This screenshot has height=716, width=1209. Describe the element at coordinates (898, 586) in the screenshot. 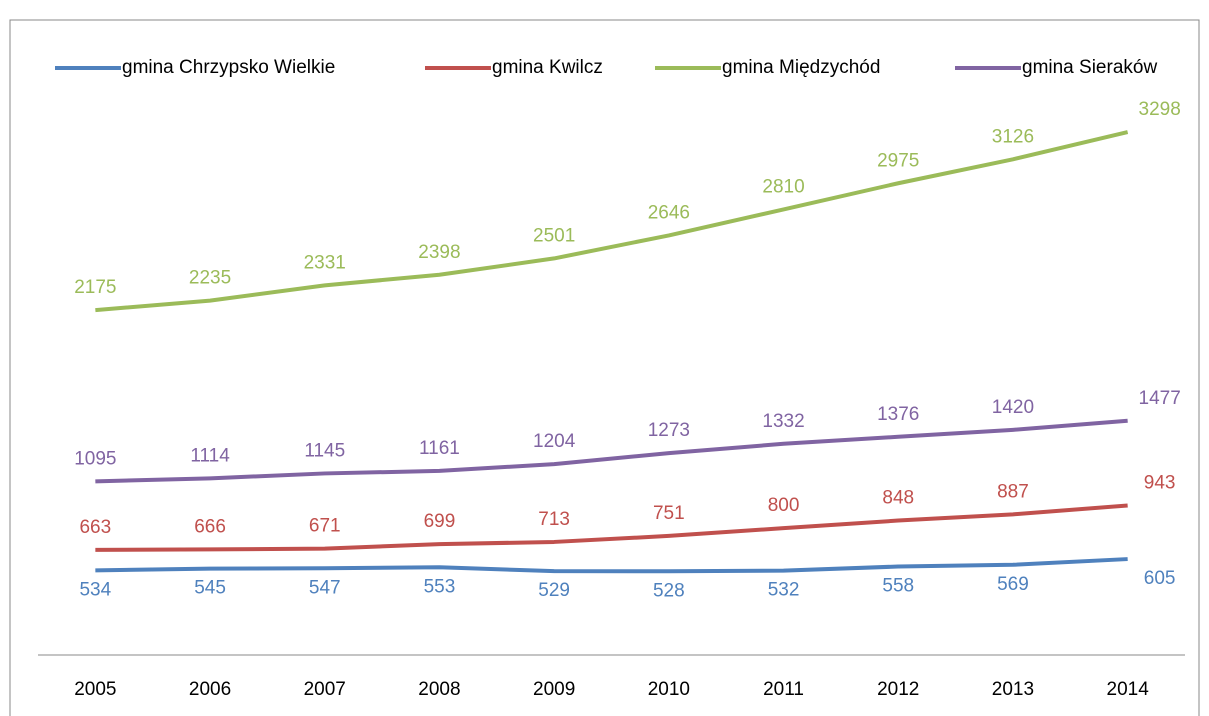

I see `data-label: 558` at that location.